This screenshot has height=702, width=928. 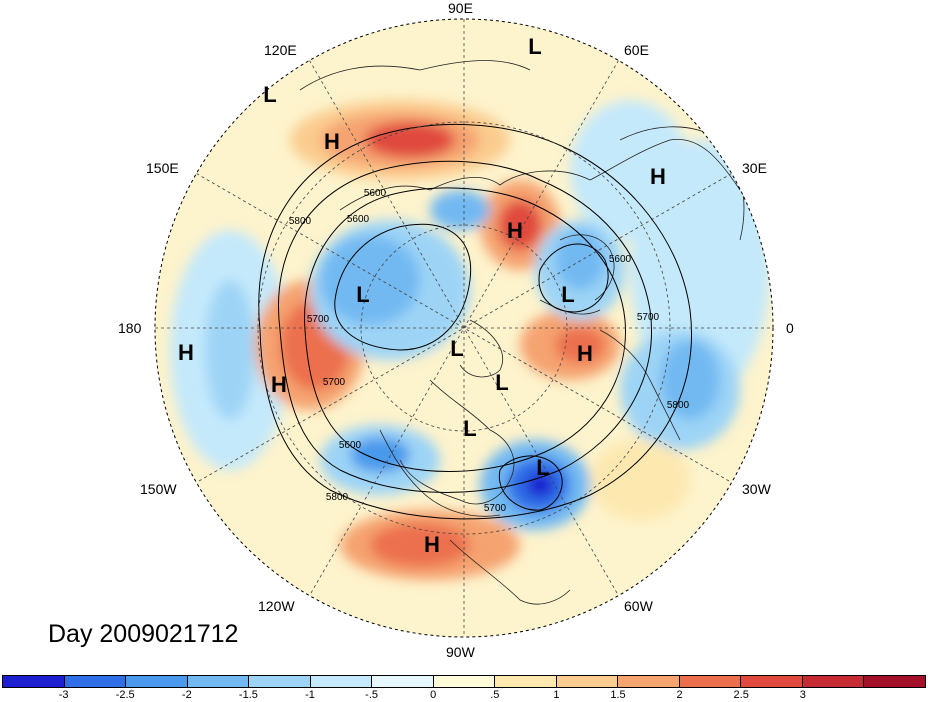 What do you see at coordinates (741, 695) in the screenshot?
I see `colorbar-tick-label: 2.5` at bounding box center [741, 695].